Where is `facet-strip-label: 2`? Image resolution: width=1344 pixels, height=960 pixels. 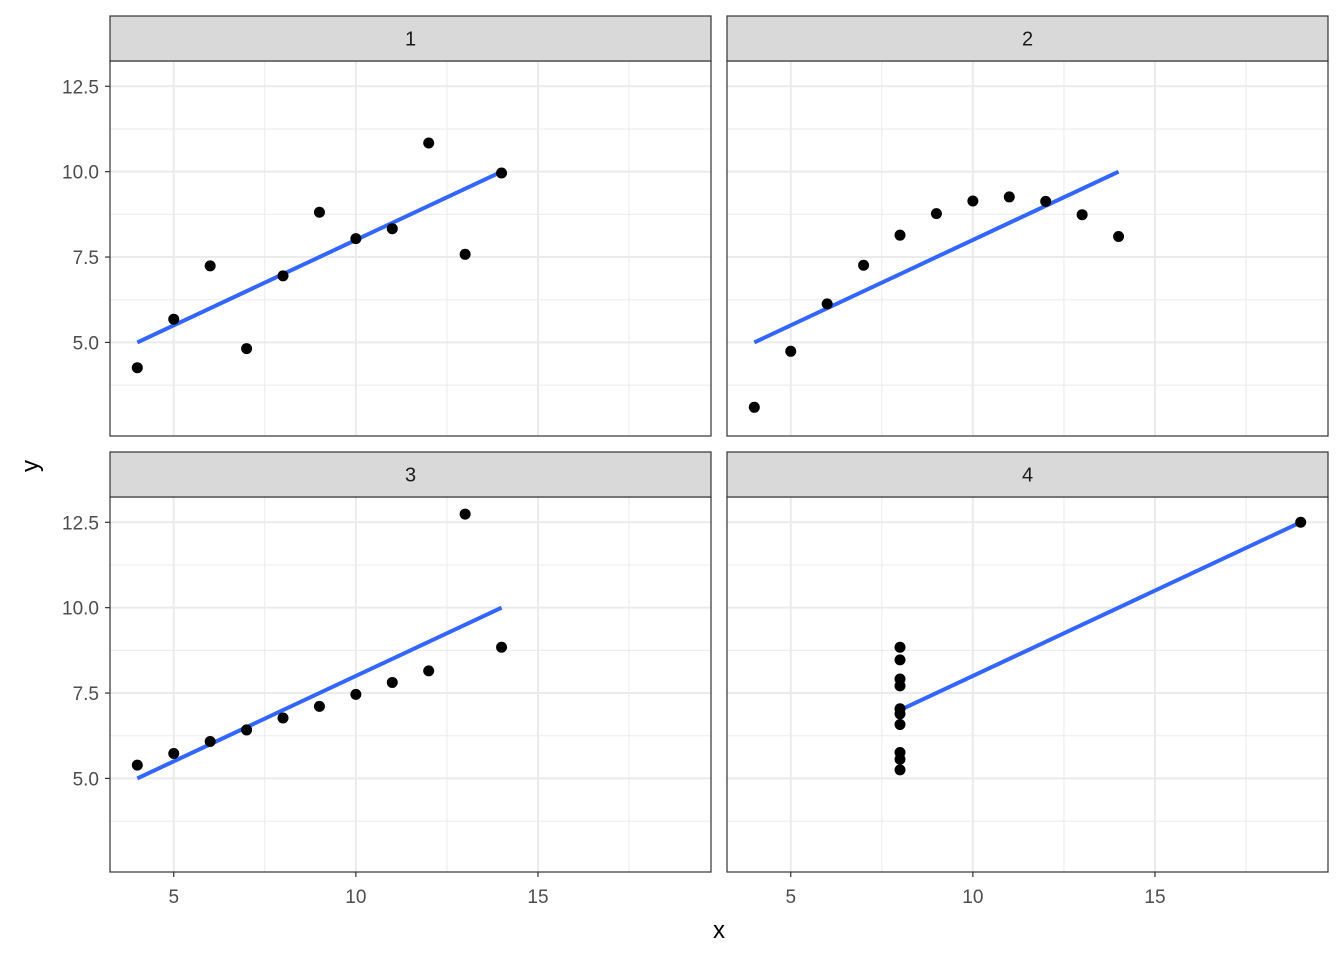 facet-strip-label: 2 is located at coordinates (1027, 40).